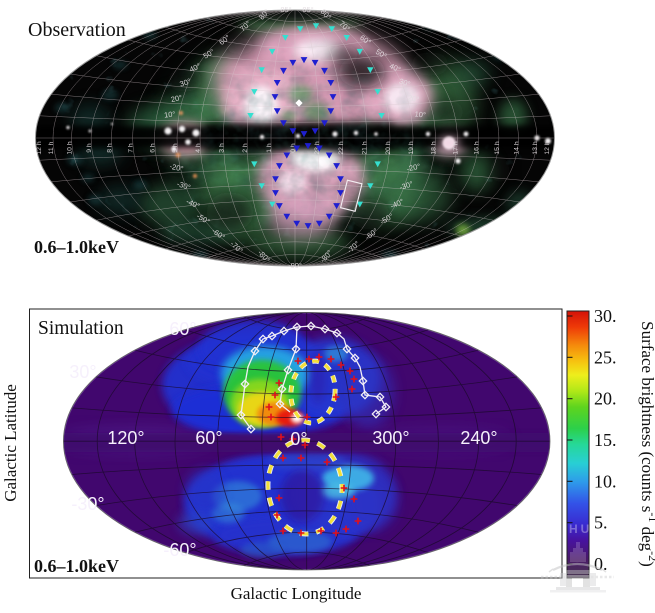 The image size is (655, 613). What do you see at coordinates (390, 438) in the screenshot?
I see `svg-text: 300°` at bounding box center [390, 438].